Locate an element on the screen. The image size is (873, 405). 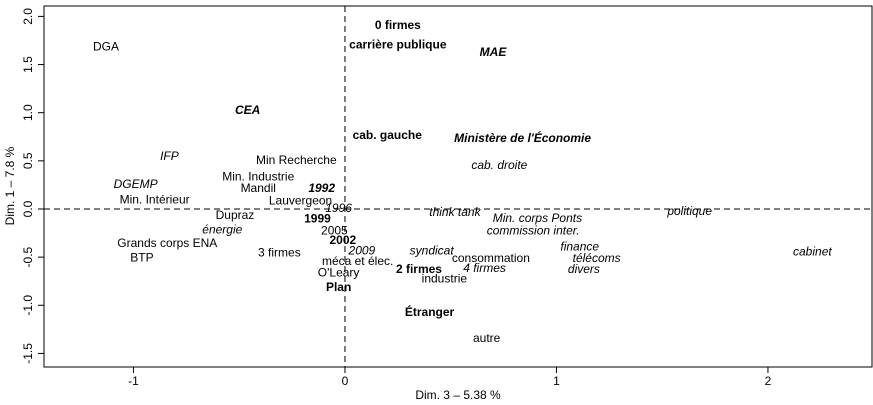
point-label: 2002 is located at coordinates (342, 240).